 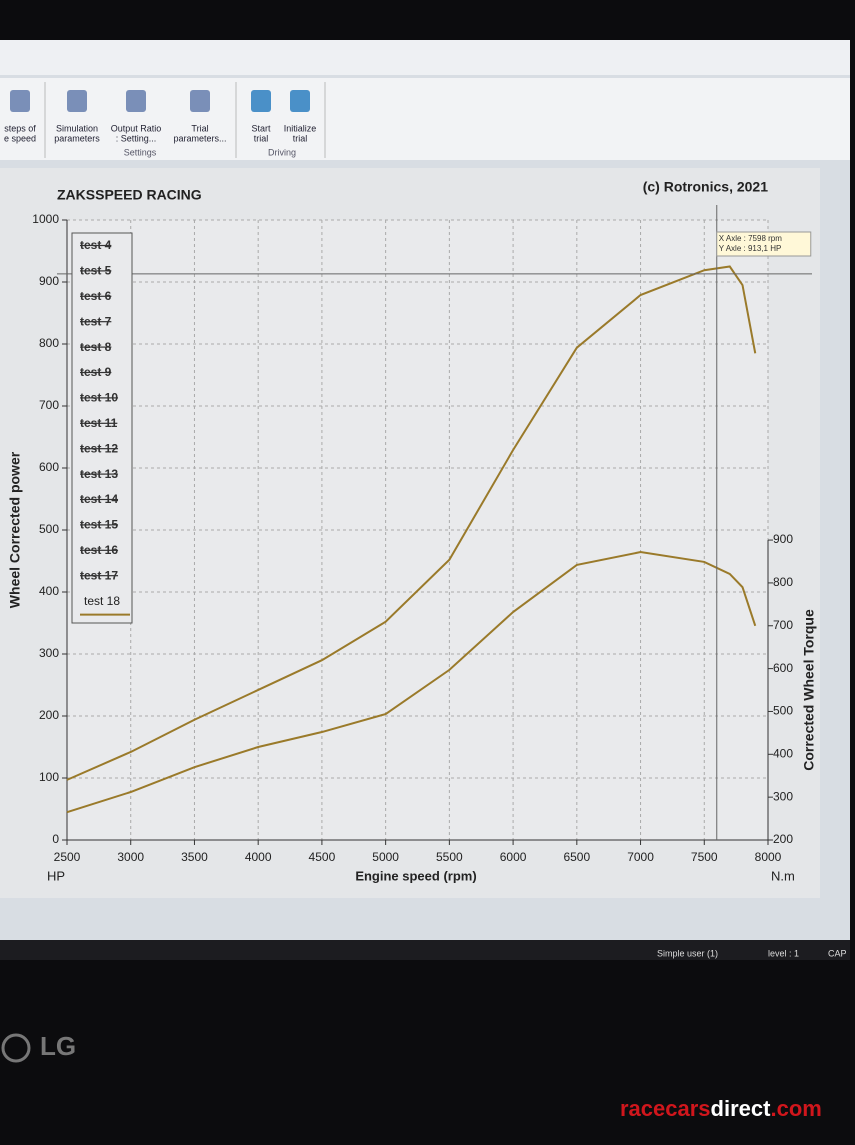 What do you see at coordinates (576, 857) in the screenshot?
I see `x-tick-label: 6500` at bounding box center [576, 857].